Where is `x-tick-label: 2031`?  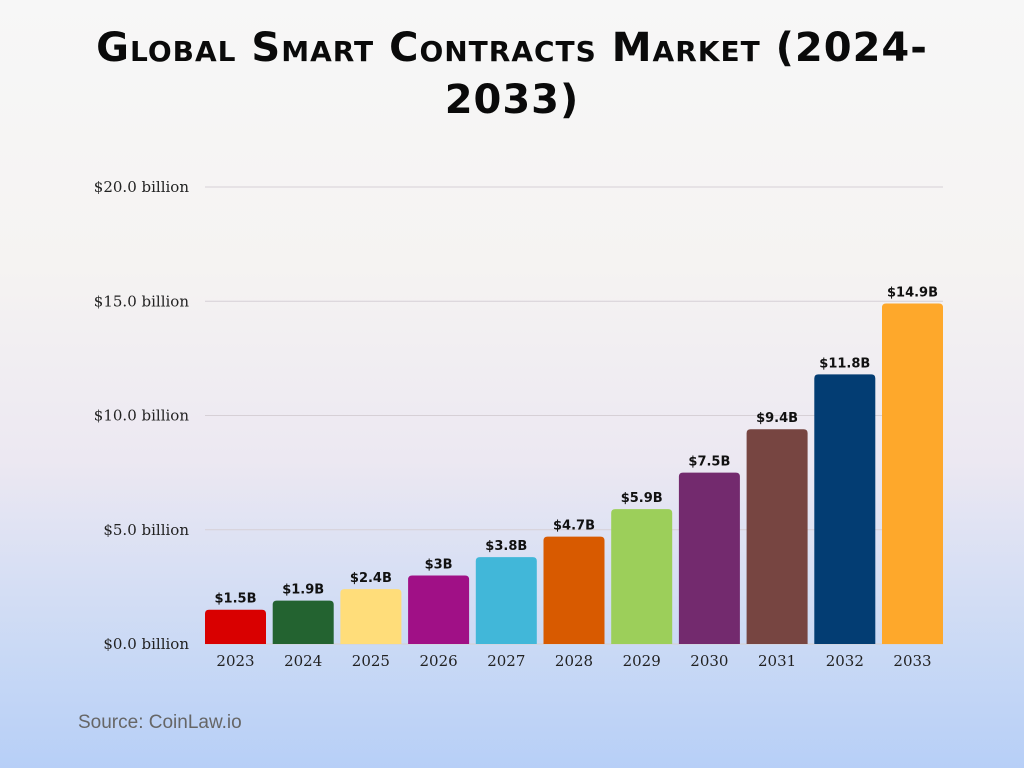 x-tick-label: 2031 is located at coordinates (777, 661).